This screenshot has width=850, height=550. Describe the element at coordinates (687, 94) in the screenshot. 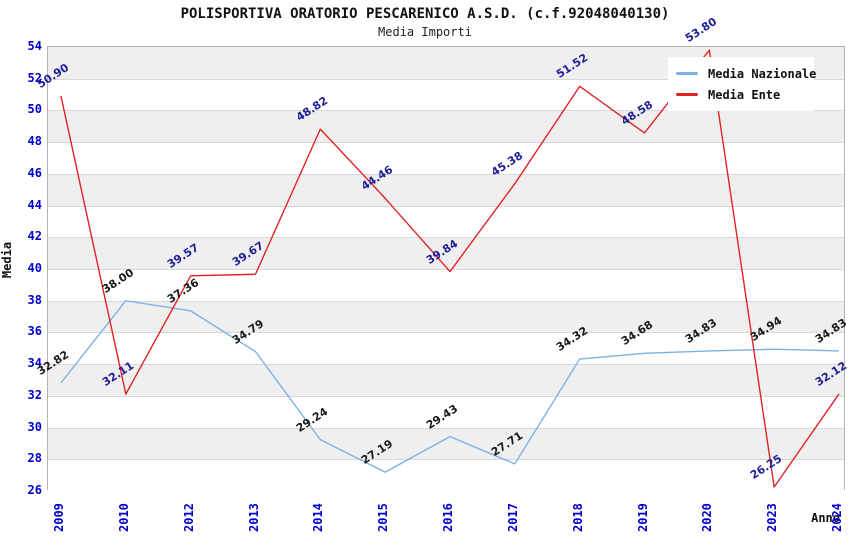

I see `media-ente-line-swatch` at that location.